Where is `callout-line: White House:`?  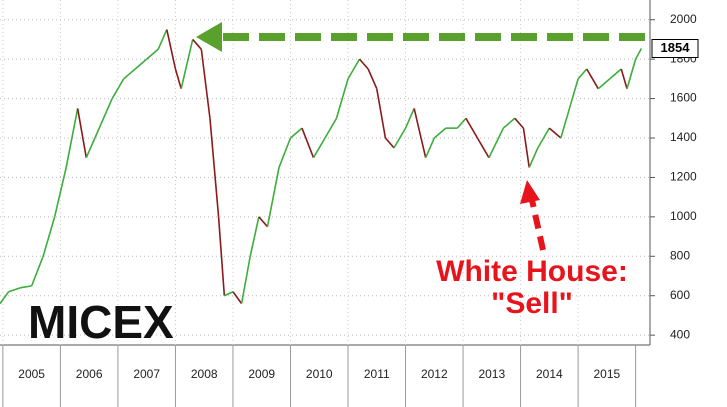
callout-line: White House: is located at coordinates (532, 271).